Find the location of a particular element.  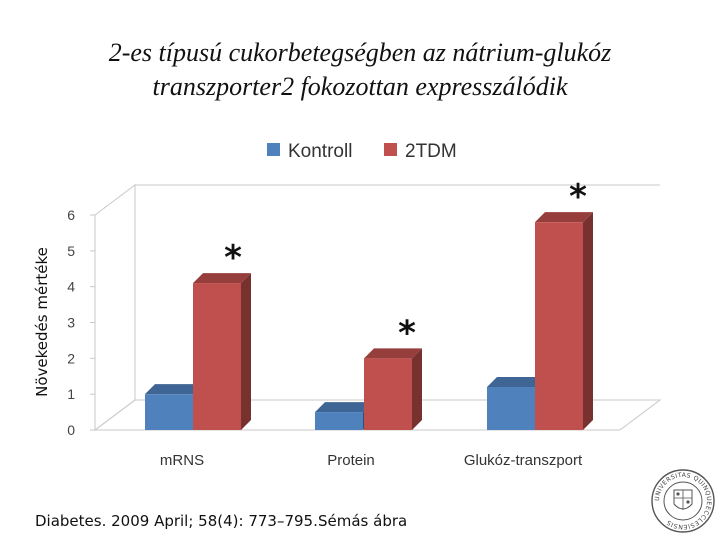

y-tick-label: 4 is located at coordinates (71, 287).